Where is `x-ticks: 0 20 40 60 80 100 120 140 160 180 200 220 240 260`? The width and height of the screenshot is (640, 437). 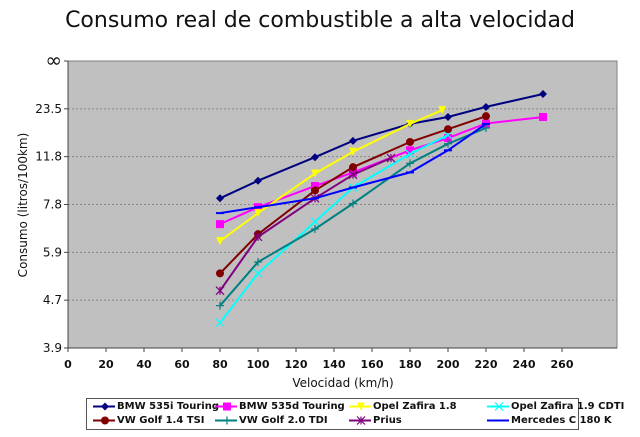
x-ticks: 0 20 40 60 80 100 120 140 160 180 200 220 240 260 is located at coordinates (319, 359).